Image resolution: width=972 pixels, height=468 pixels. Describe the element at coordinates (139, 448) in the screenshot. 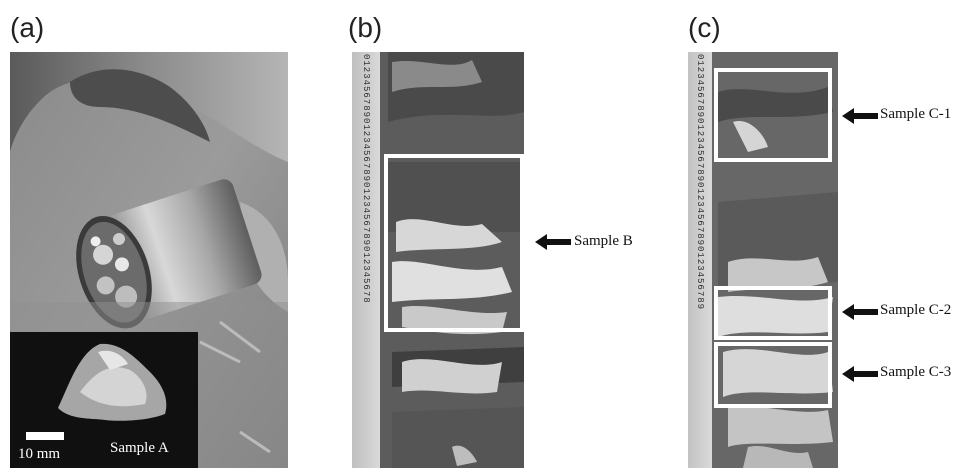

I see `sample-a-label: Sample A` at that location.